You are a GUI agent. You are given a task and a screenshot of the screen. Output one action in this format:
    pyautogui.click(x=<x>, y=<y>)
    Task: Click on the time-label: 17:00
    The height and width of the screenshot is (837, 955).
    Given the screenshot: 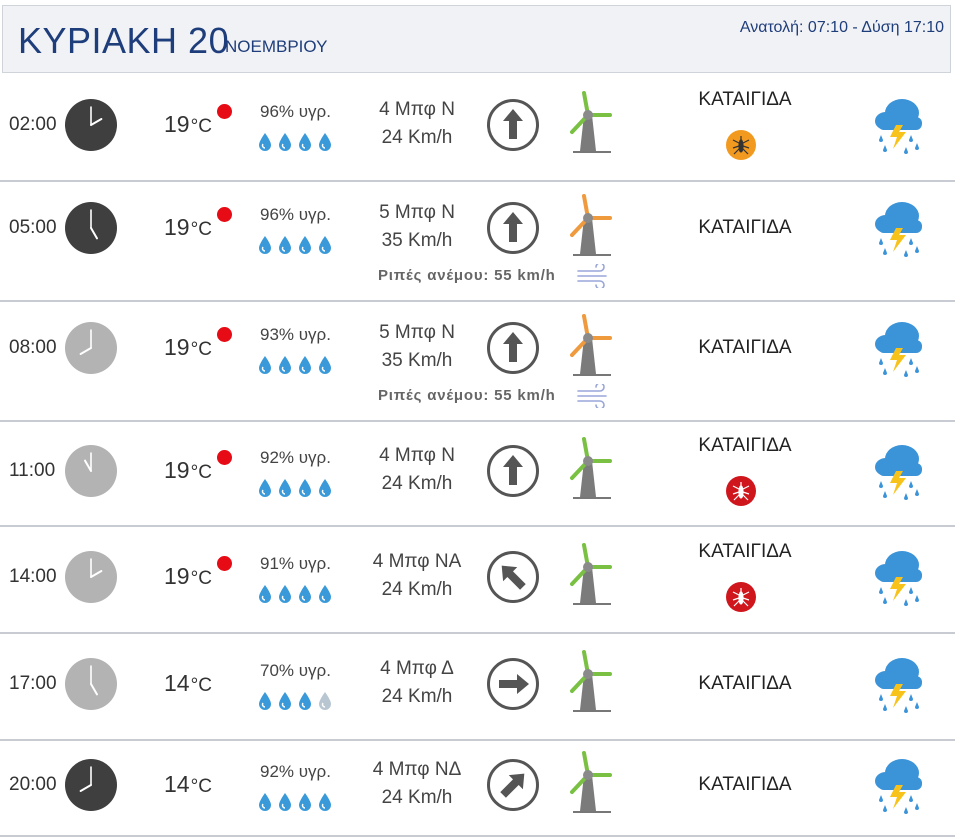 What is the action you would take?
    pyautogui.click(x=33, y=683)
    